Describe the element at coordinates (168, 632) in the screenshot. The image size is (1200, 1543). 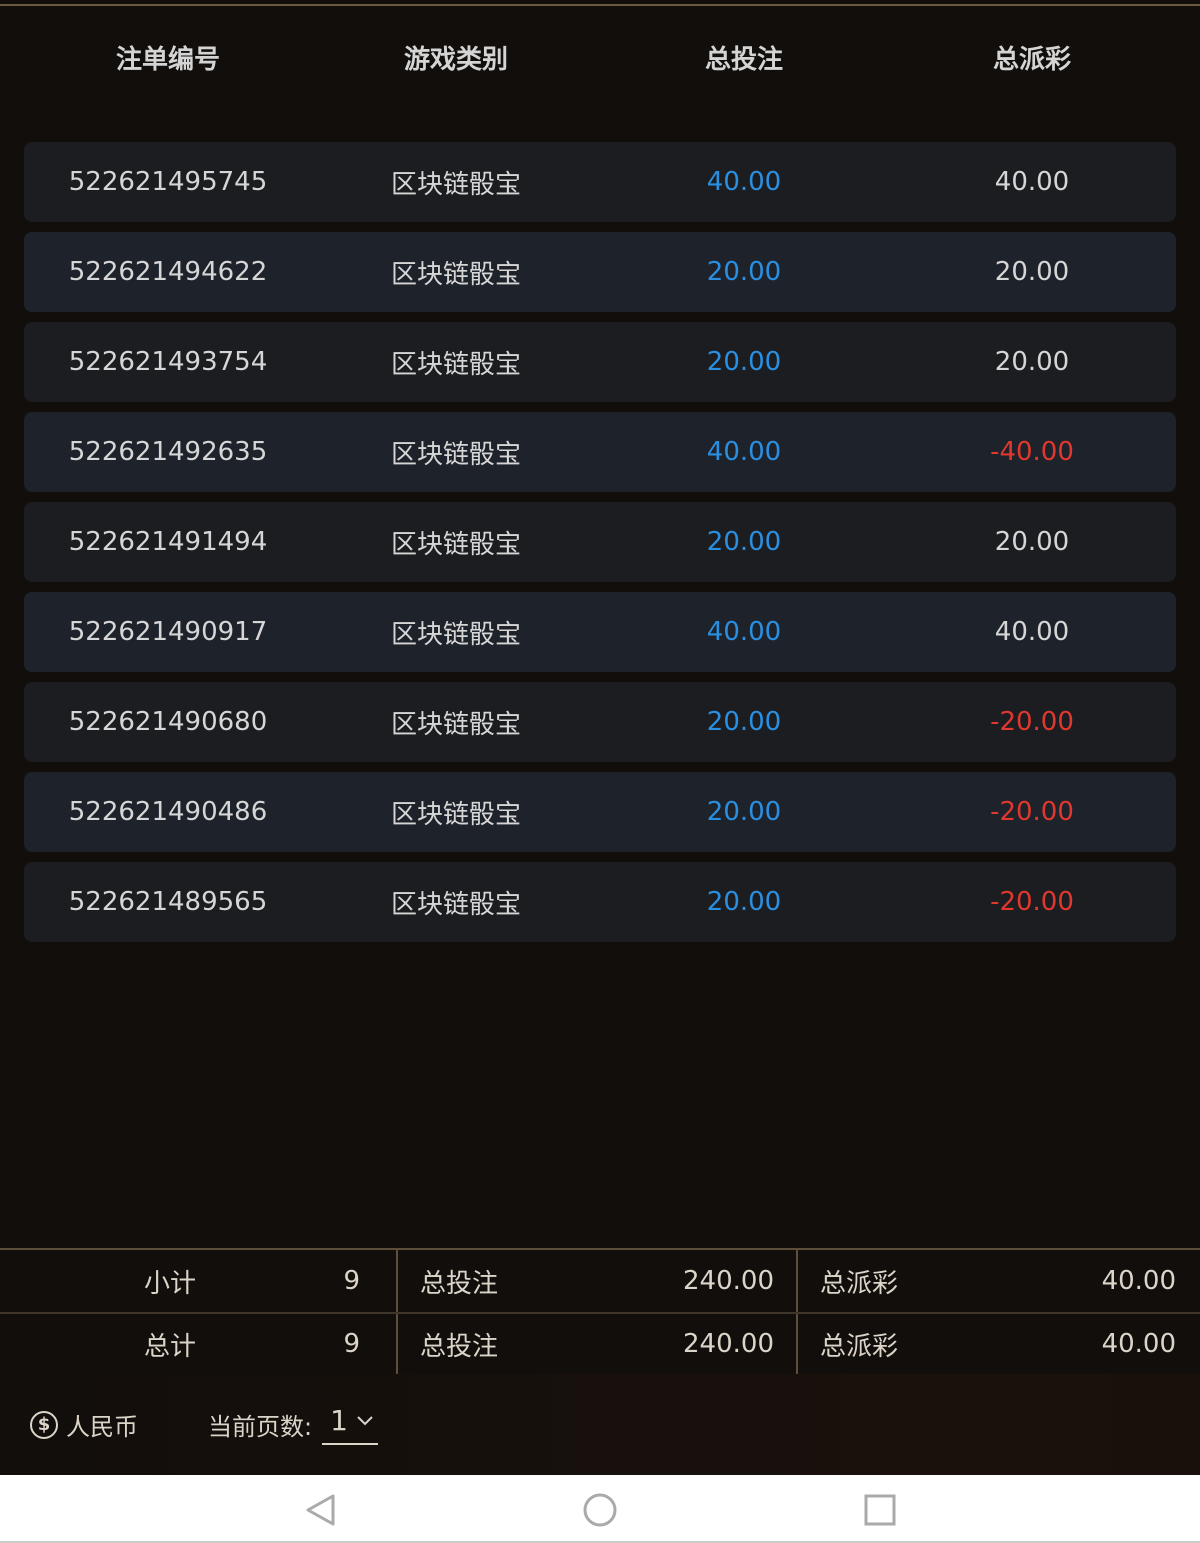
I see `bet-id: 522621490917` at that location.